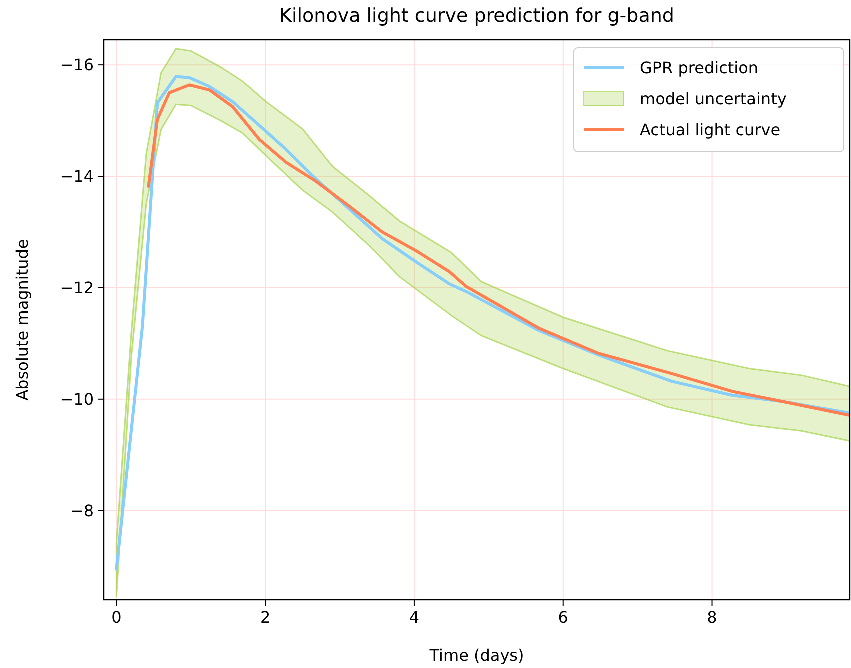  I want to click on y-tick-label: −16, so click(77, 65).